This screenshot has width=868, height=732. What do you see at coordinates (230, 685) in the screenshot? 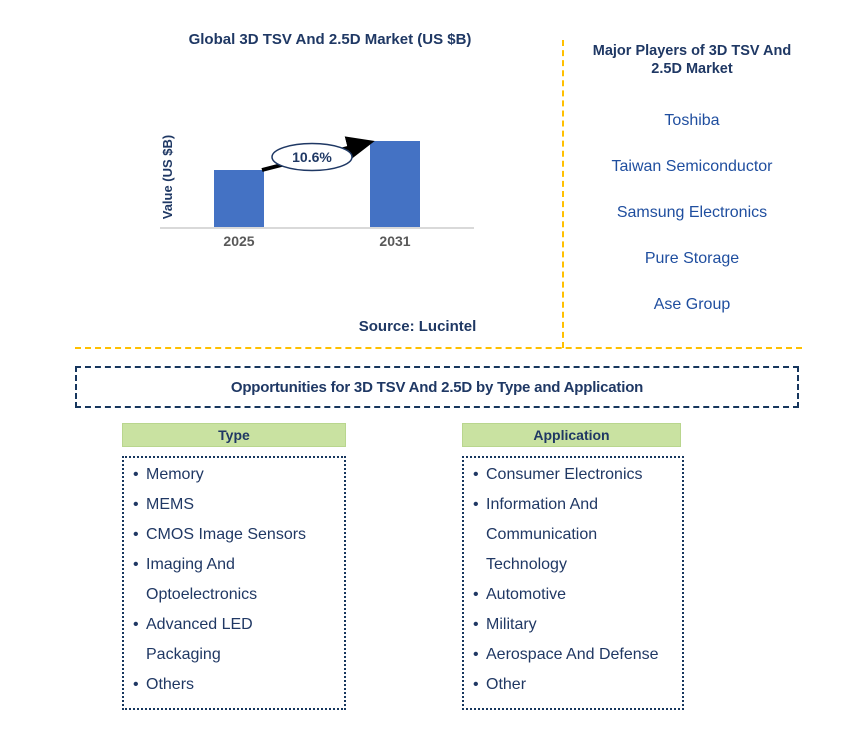
I see `list-item: Others` at bounding box center [230, 685].